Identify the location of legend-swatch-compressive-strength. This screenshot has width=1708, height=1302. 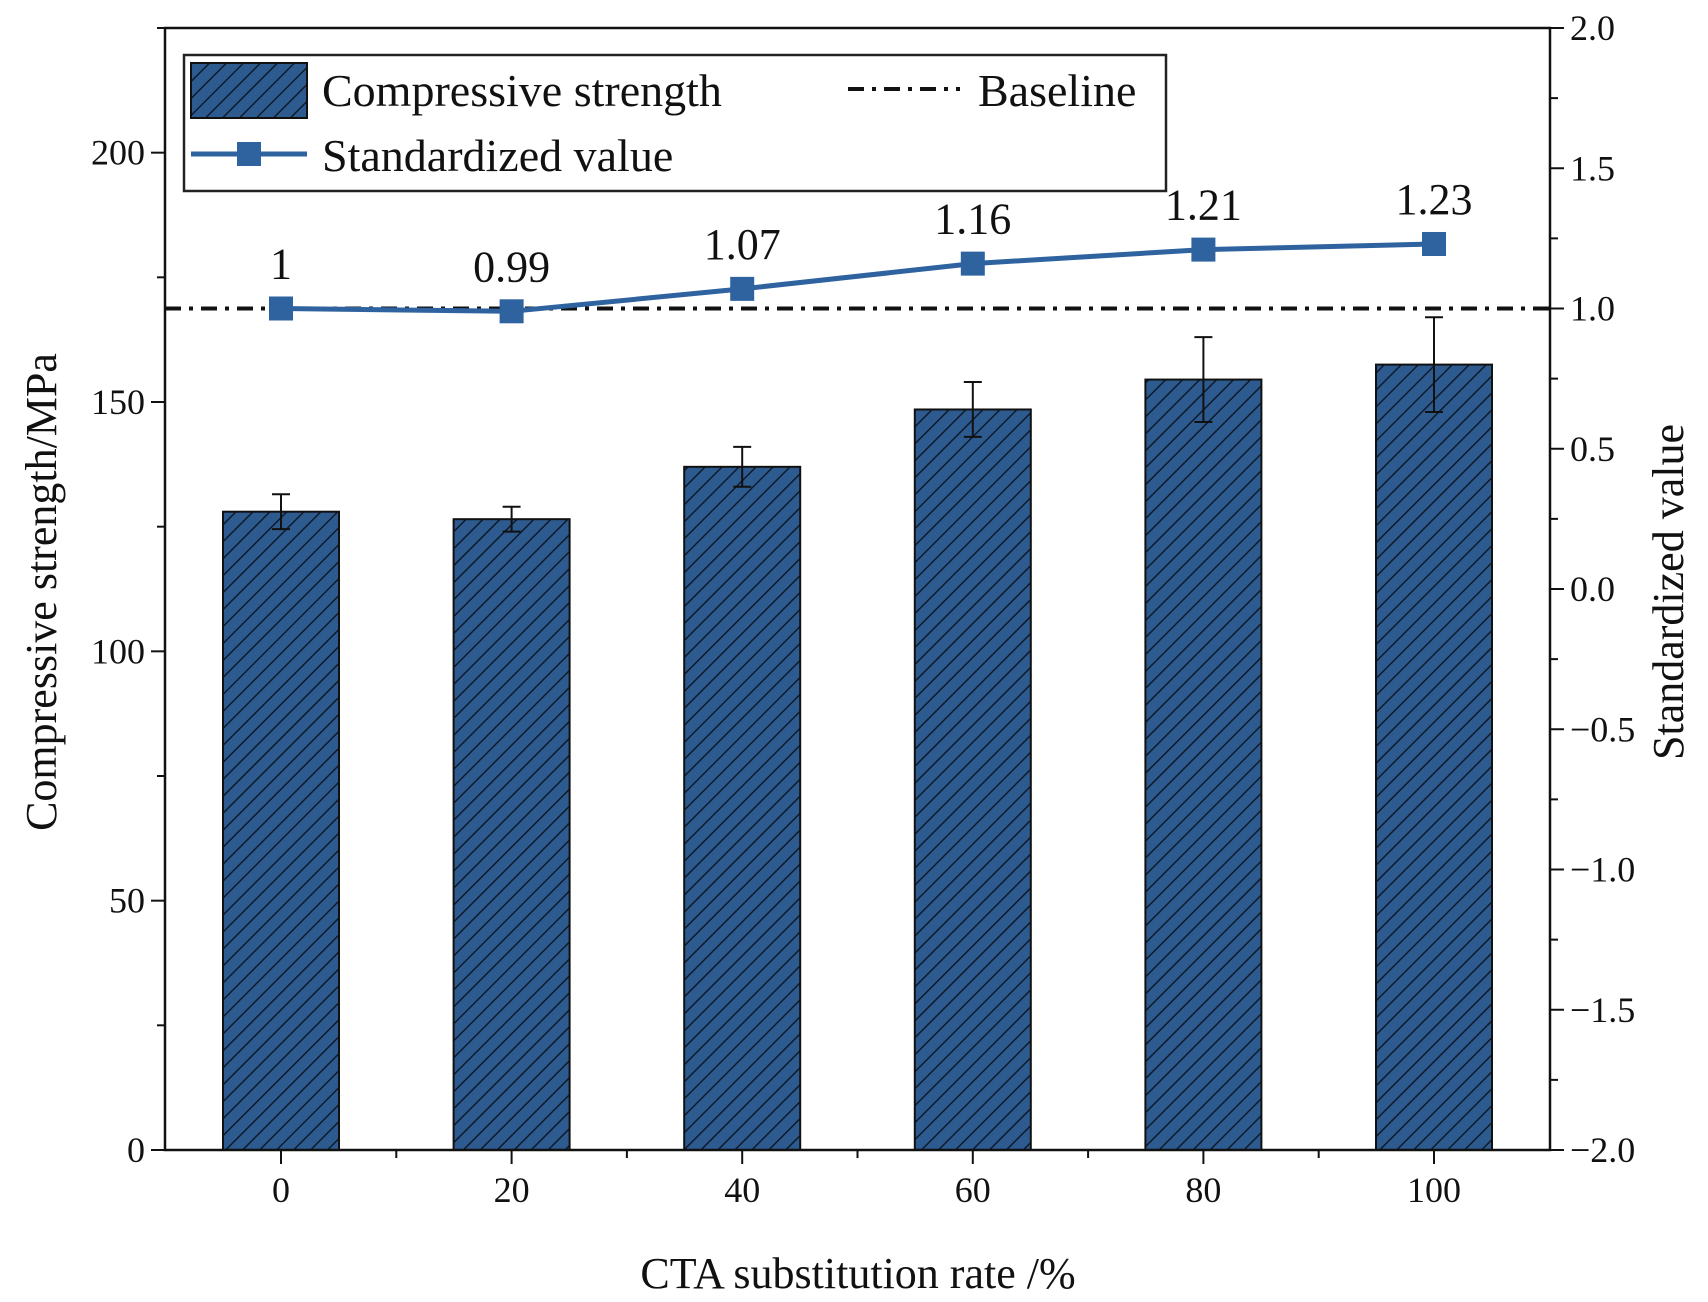
(249, 90).